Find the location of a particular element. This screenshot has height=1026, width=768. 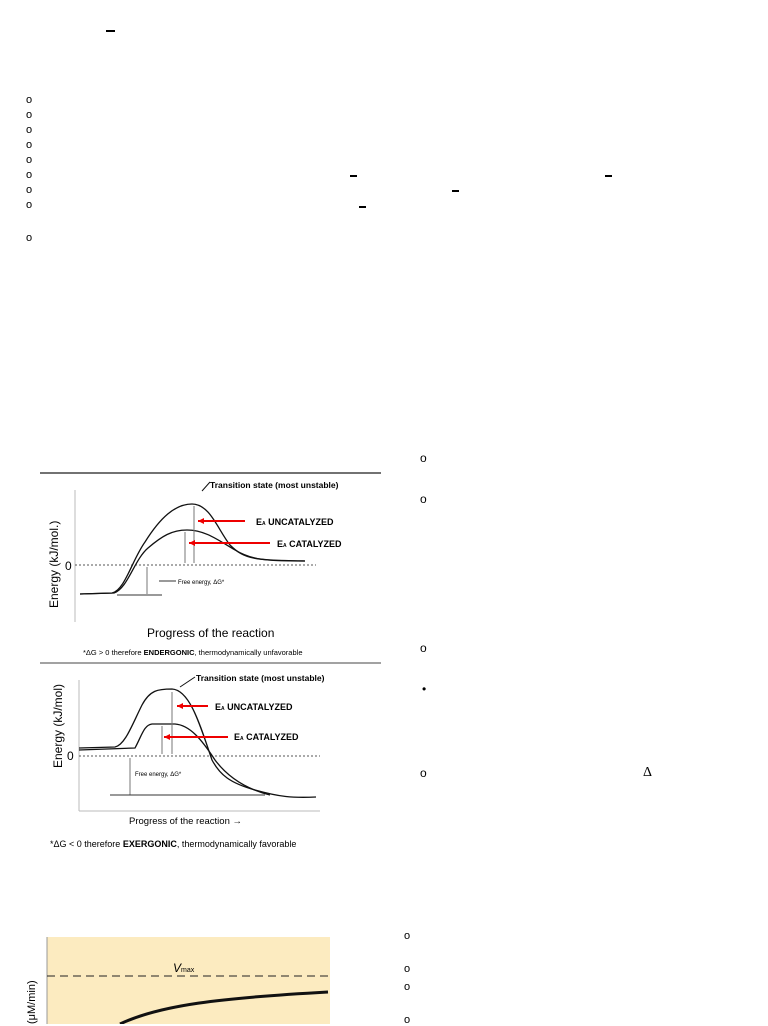

y-axis-label: (μM/min) is located at coordinates (32, 1002).